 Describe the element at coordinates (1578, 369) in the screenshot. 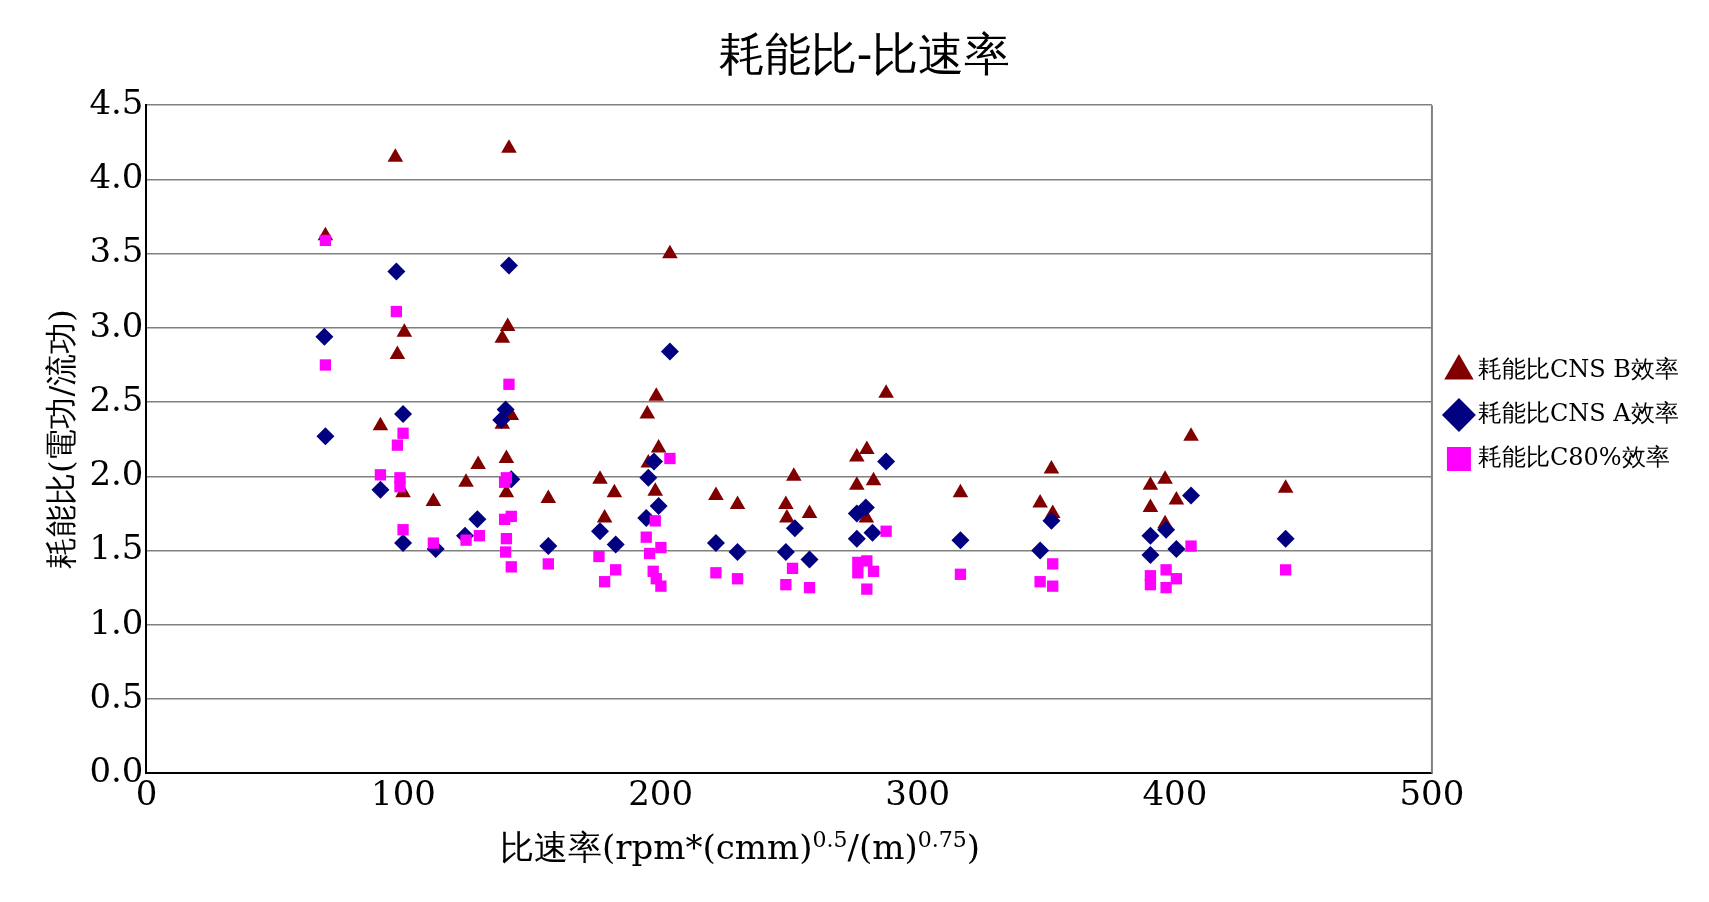

I see `legend-label: 耗能比CNS B效率` at that location.